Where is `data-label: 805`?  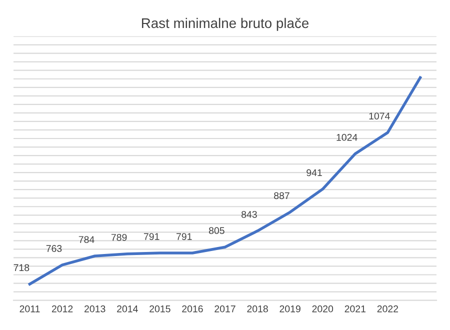 data-label: 805 is located at coordinates (216, 230).